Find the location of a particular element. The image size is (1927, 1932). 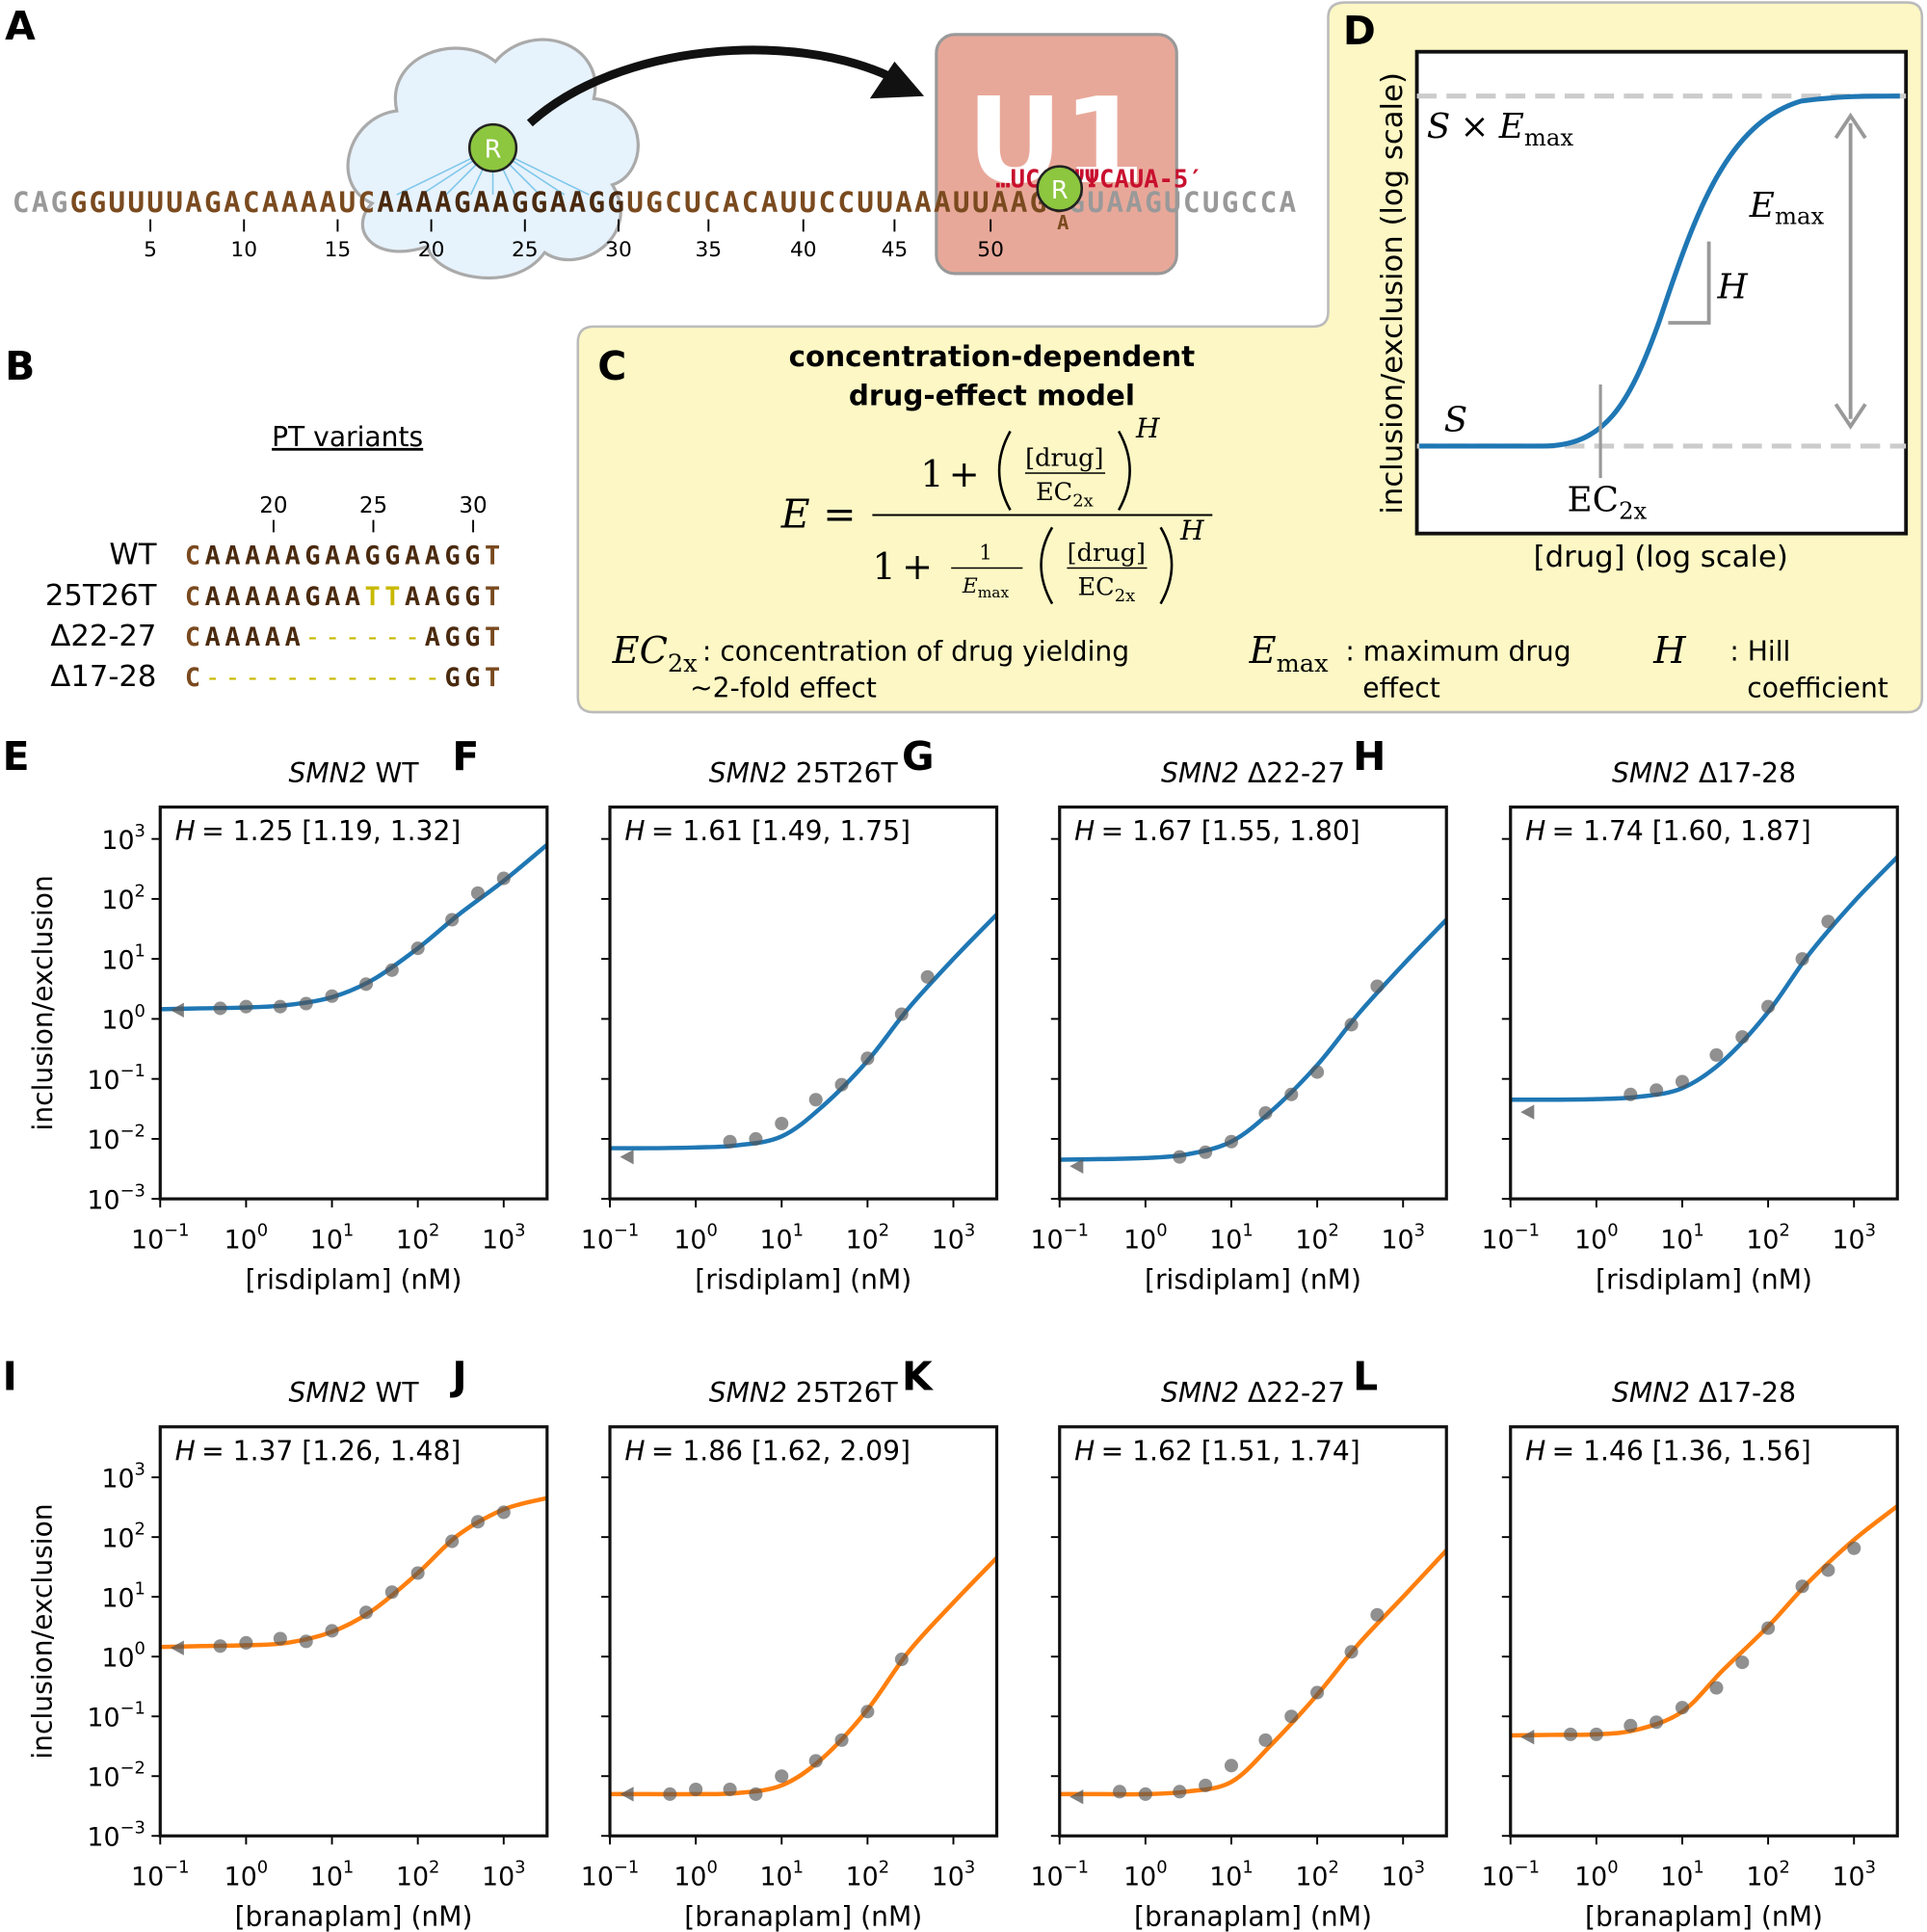

sequence-part: TT is located at coordinates (383, 597).